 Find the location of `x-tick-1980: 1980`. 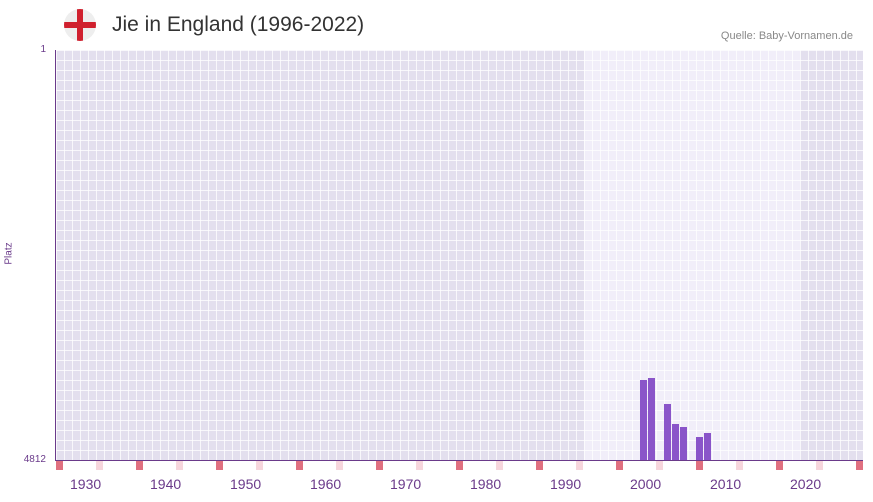

x-tick-1980: 1980 is located at coordinates (486, 484).